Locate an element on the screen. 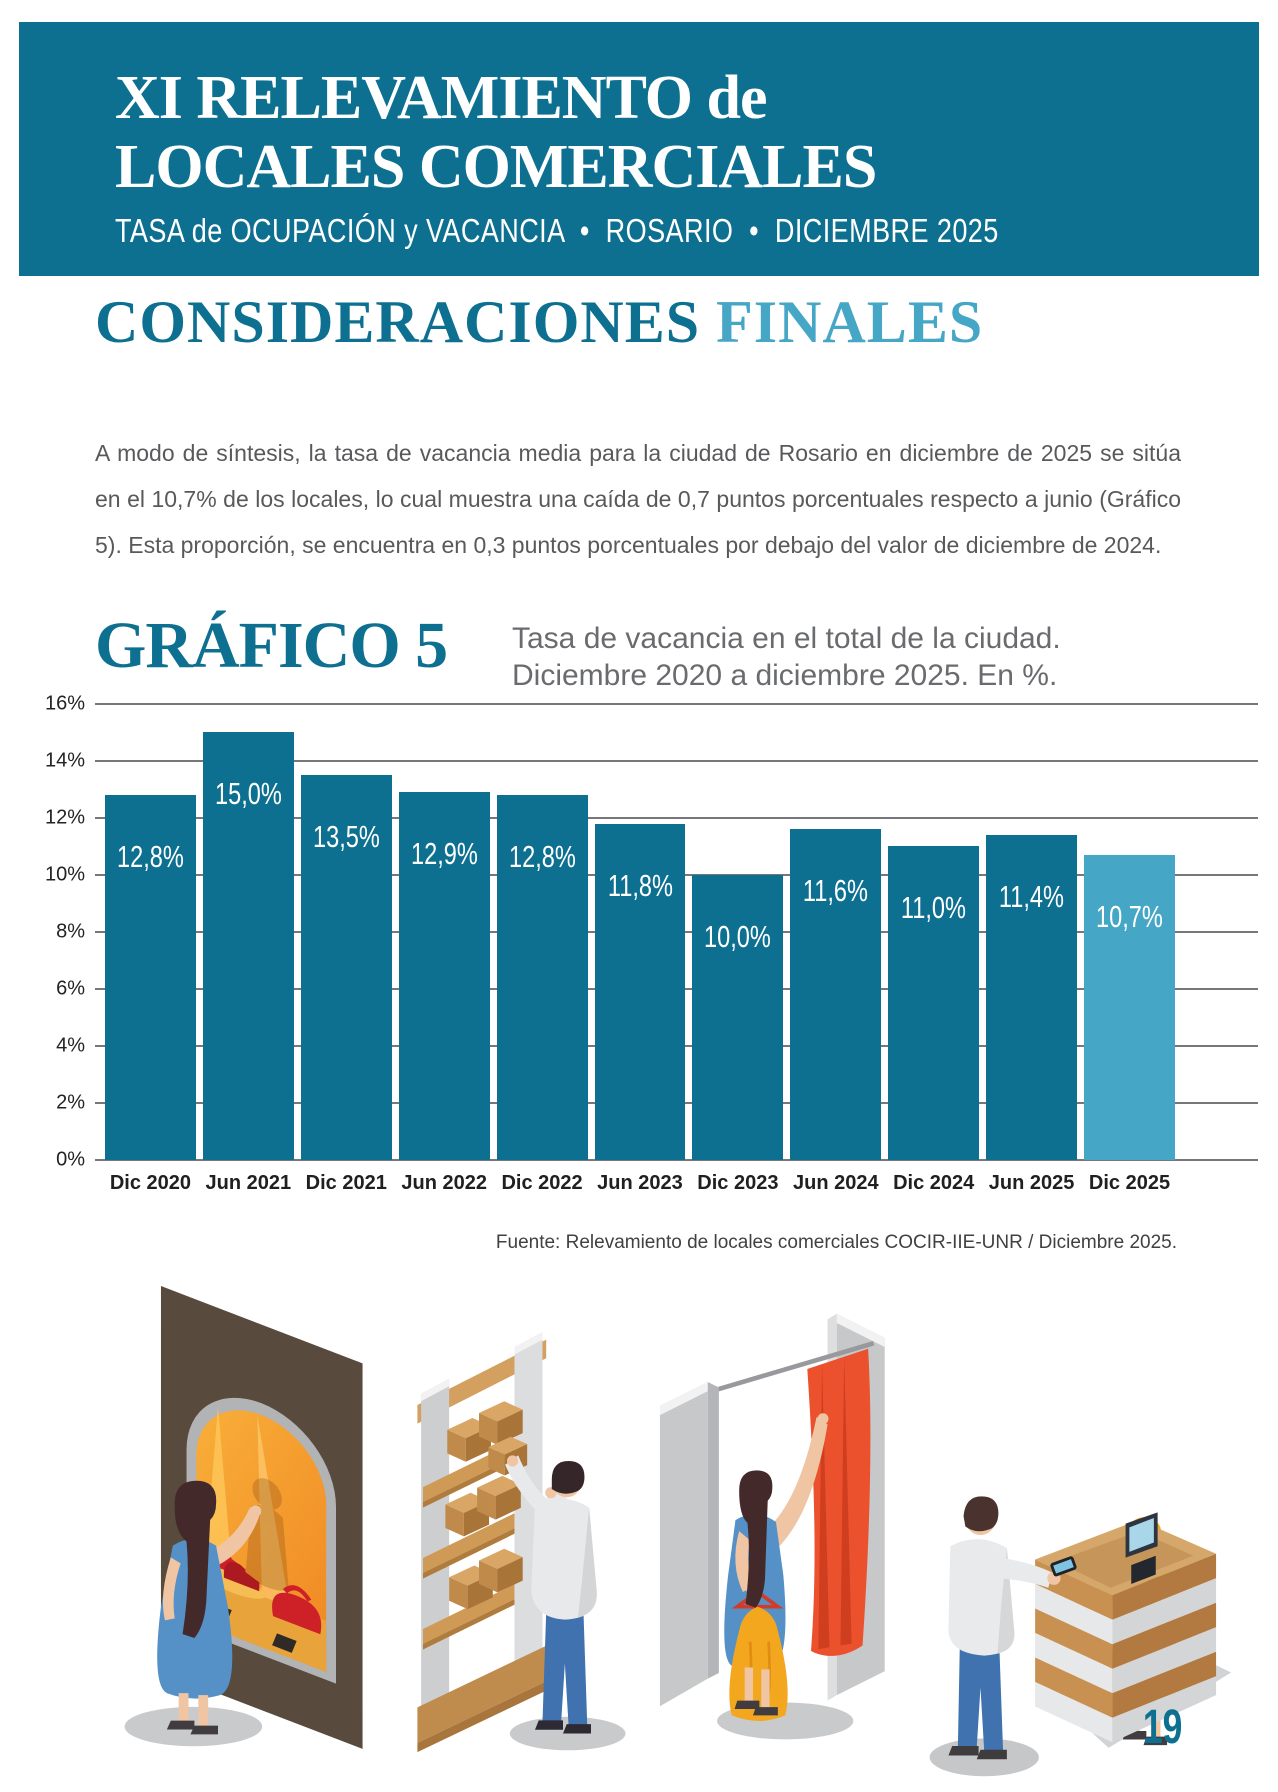 This screenshot has height=1792, width=1278. shelf-stocking-image is located at coordinates (521, 1542).